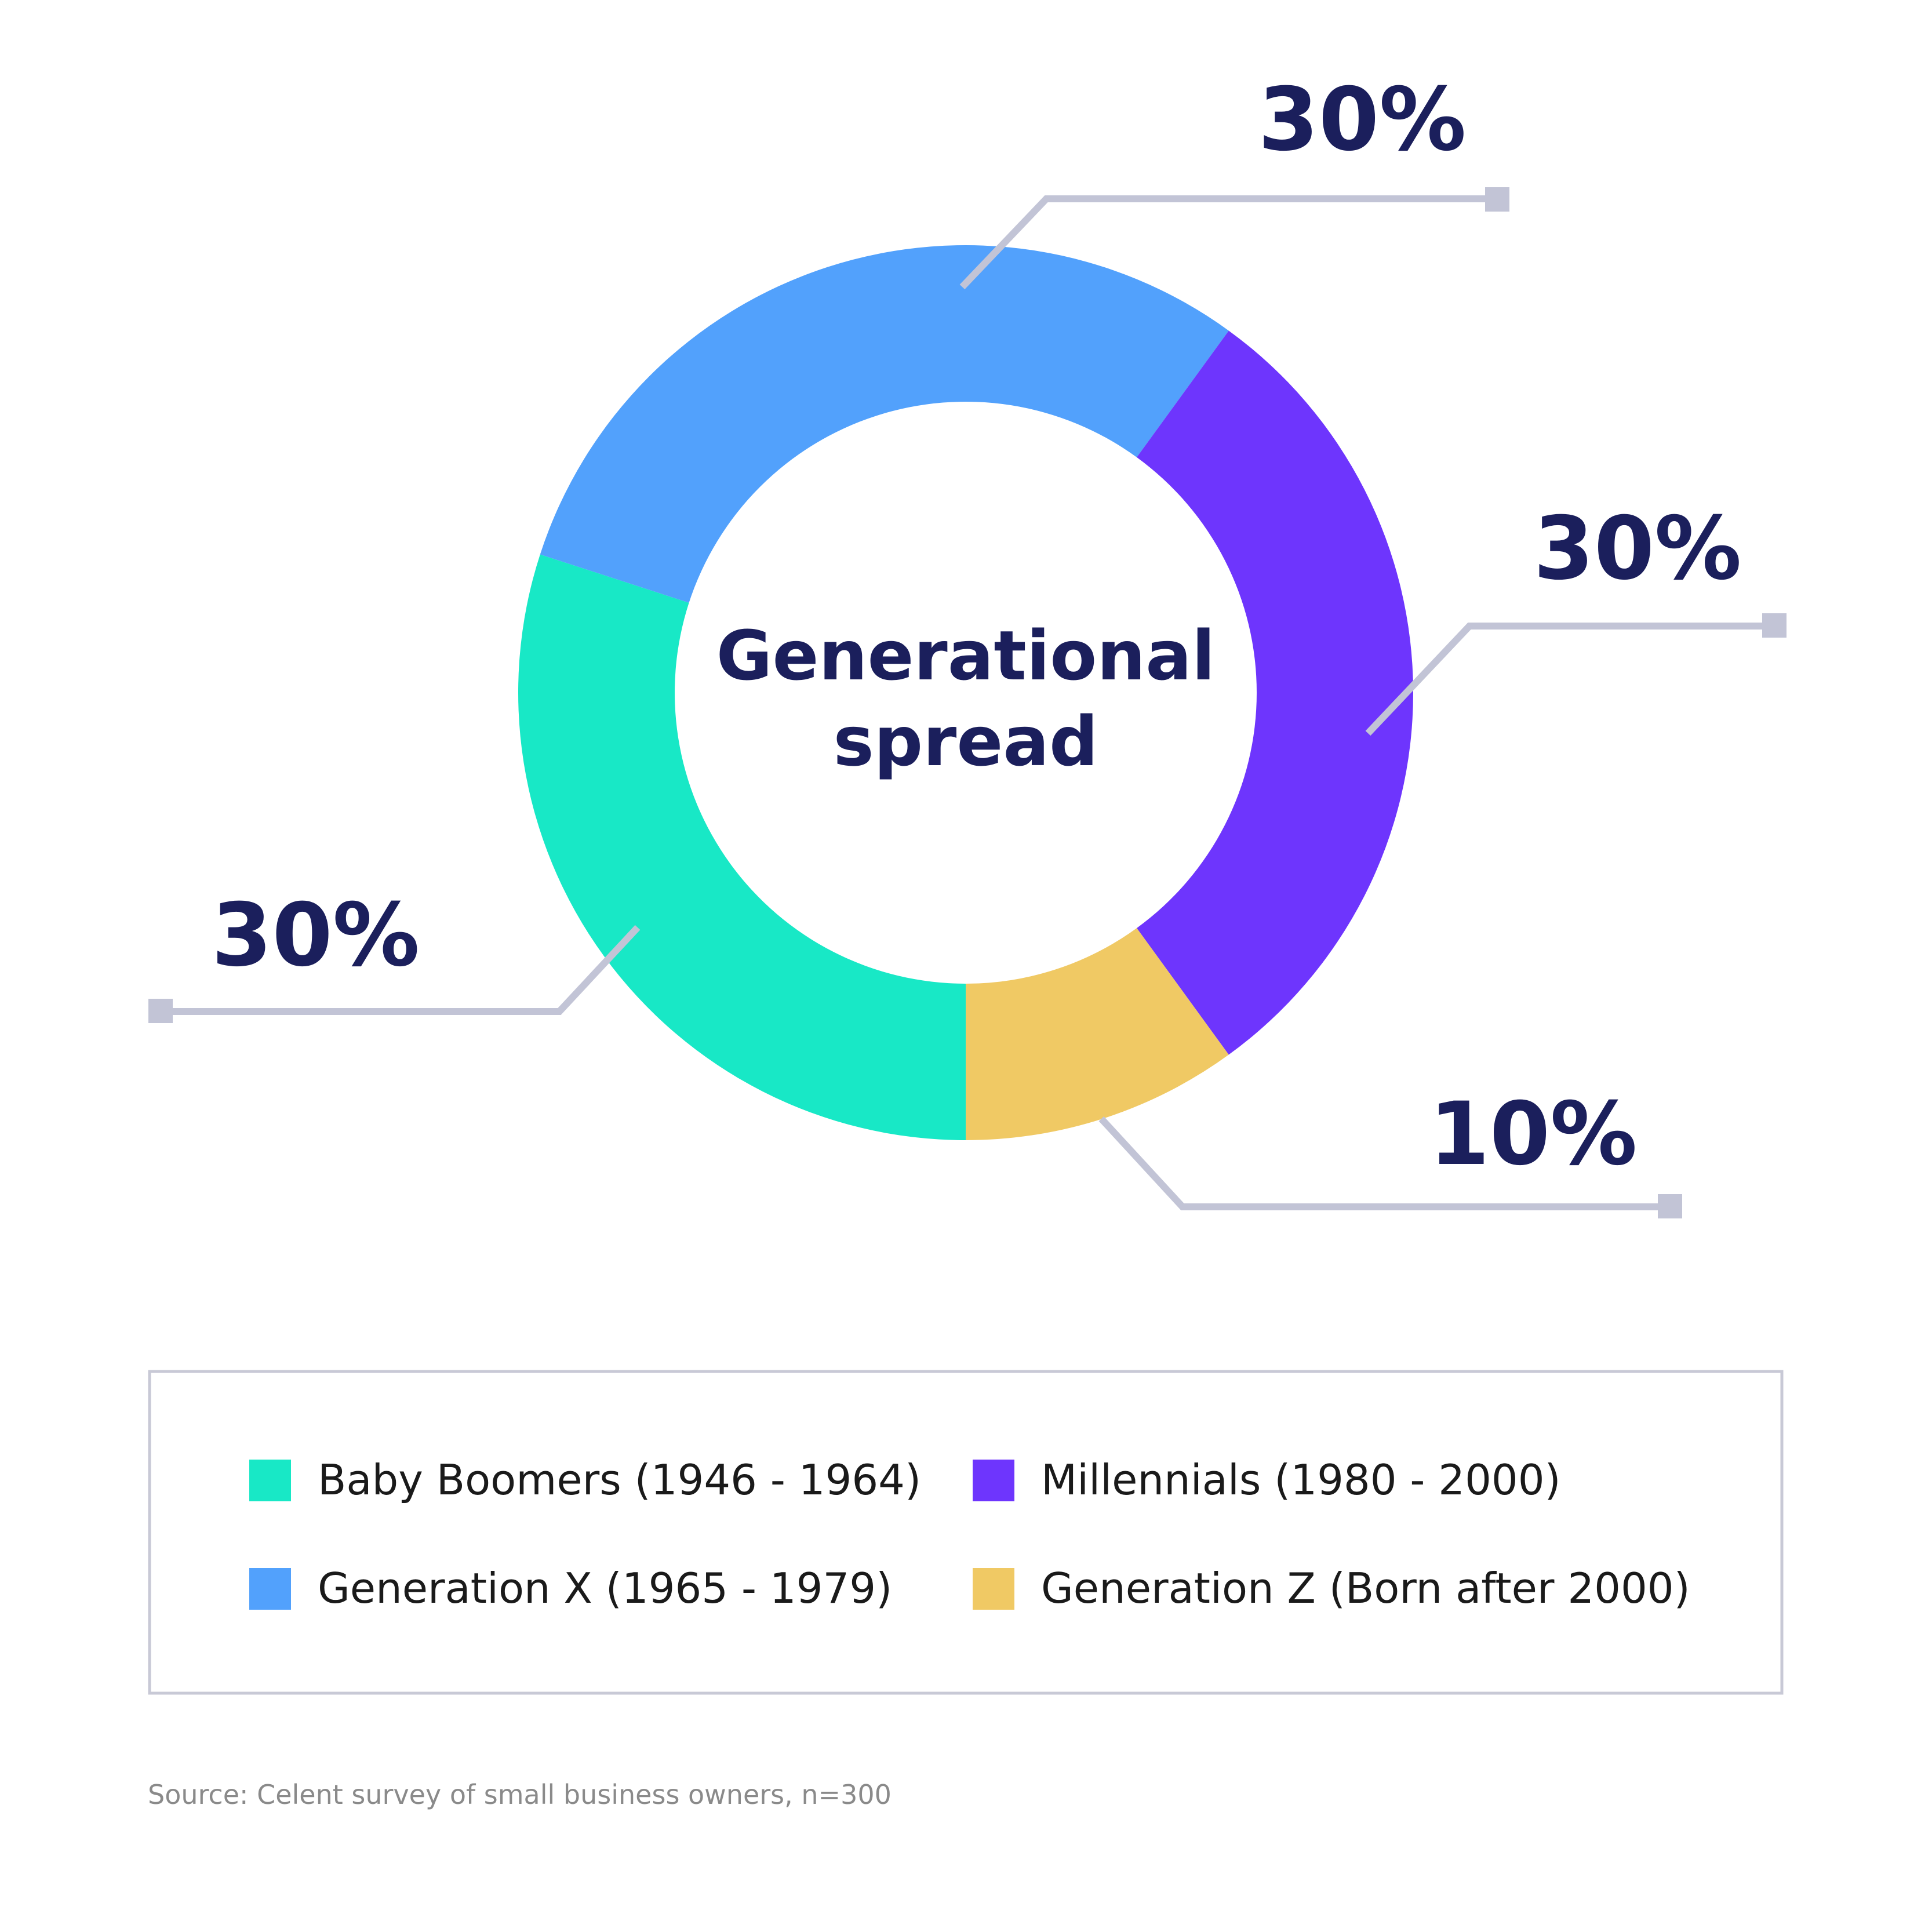 The image size is (1932, 1932). I want to click on leader-marker-generation-x, so click(1497, 199).